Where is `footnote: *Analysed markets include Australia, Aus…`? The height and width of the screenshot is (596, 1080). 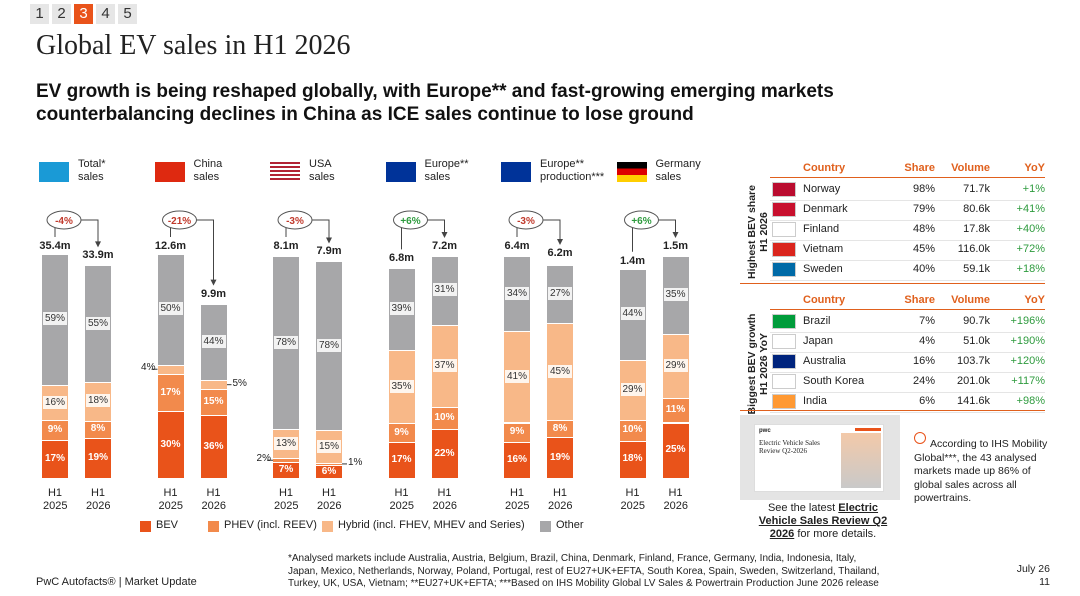 footnote: *Analysed markets include Australia, Aus… is located at coordinates (584, 571).